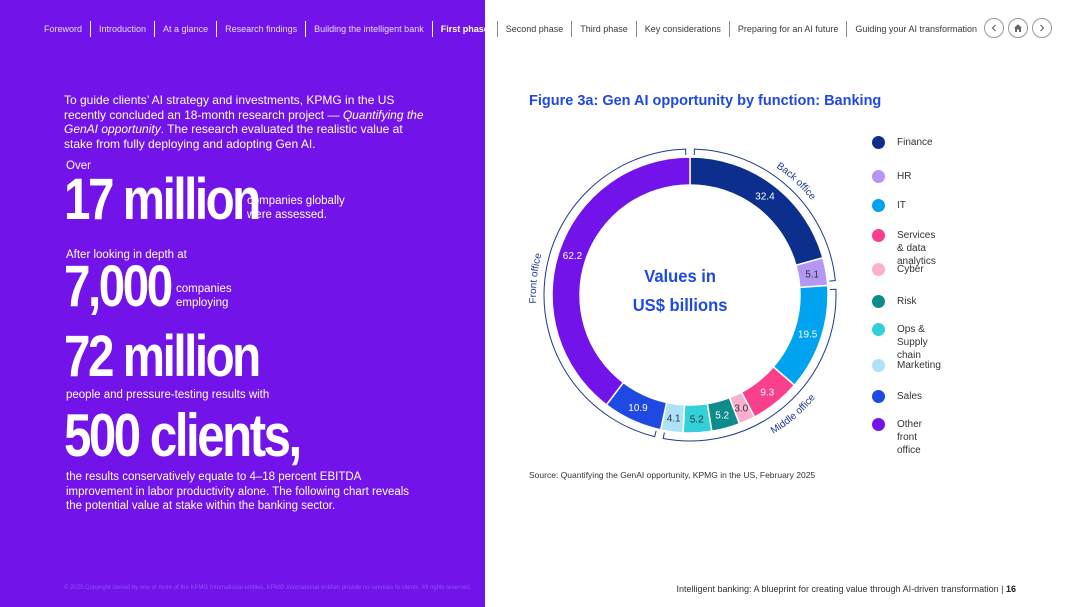 The image size is (1080, 607). What do you see at coordinates (63, 29) in the screenshot?
I see `nav-item-foreword: Foreword` at bounding box center [63, 29].